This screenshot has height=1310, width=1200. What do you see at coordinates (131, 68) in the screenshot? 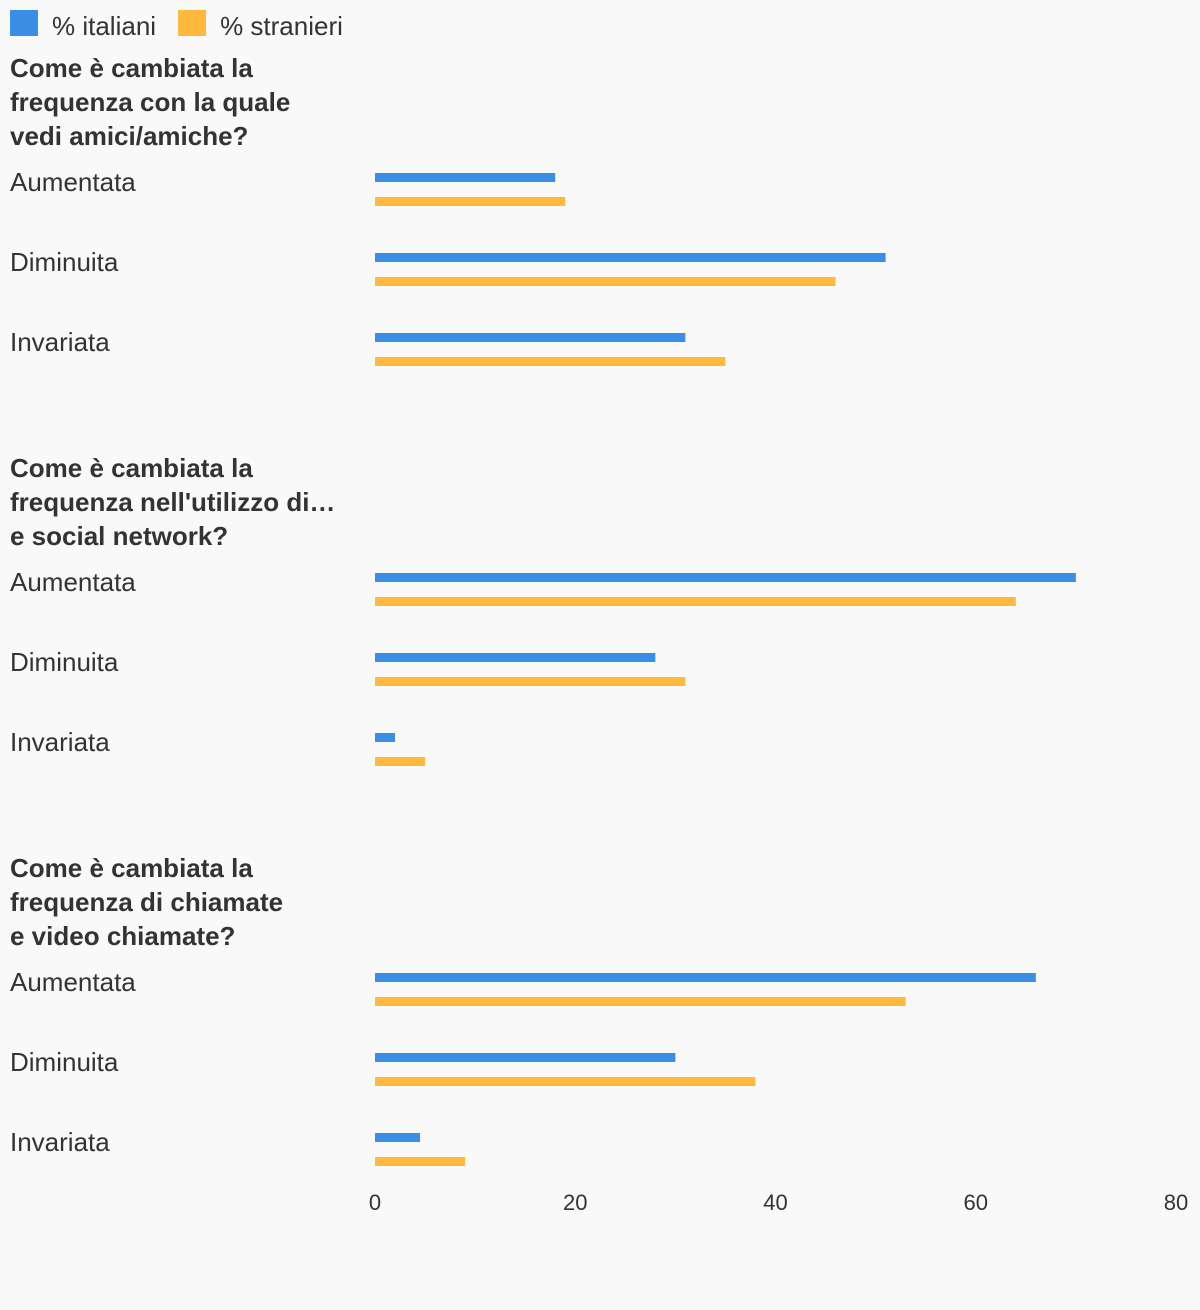
I see `group-title-0-line-0: Come è cambiata la` at bounding box center [131, 68].